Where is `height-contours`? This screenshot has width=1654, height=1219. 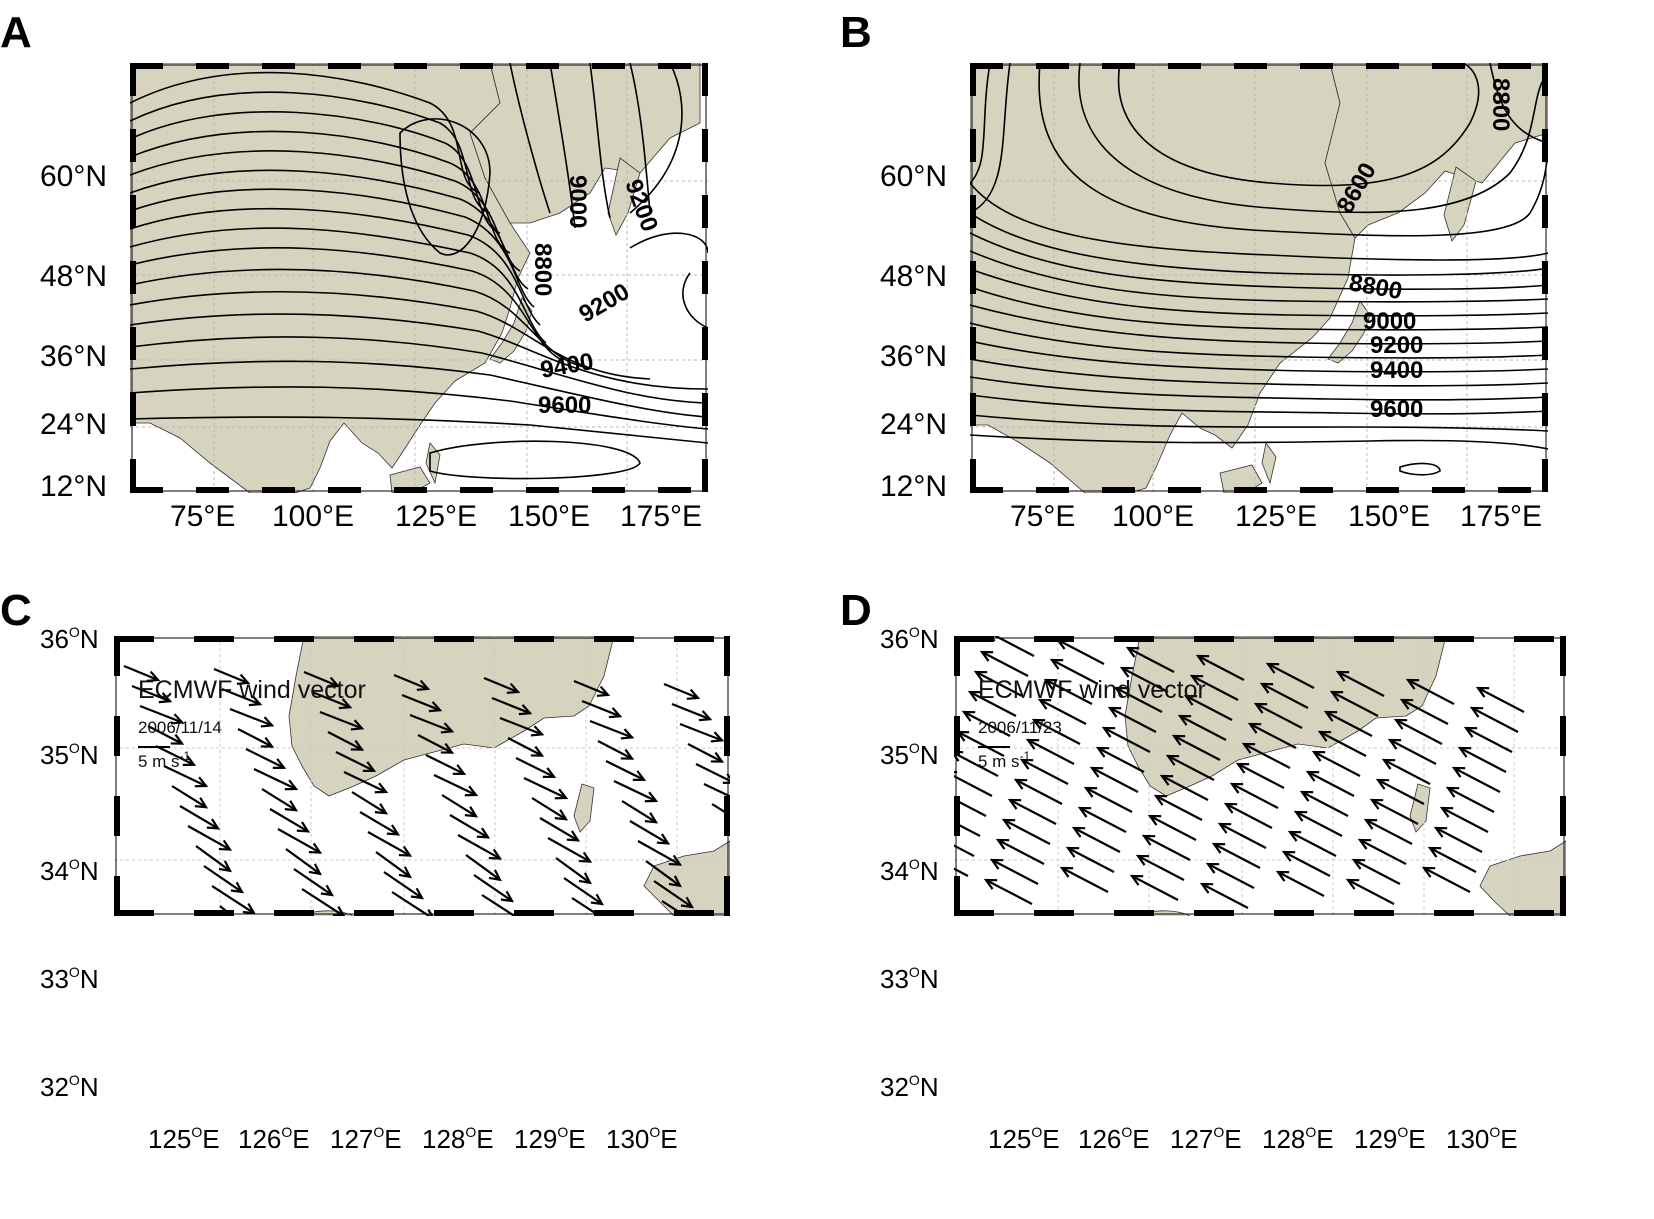
height-contours is located at coordinates (419, 271).